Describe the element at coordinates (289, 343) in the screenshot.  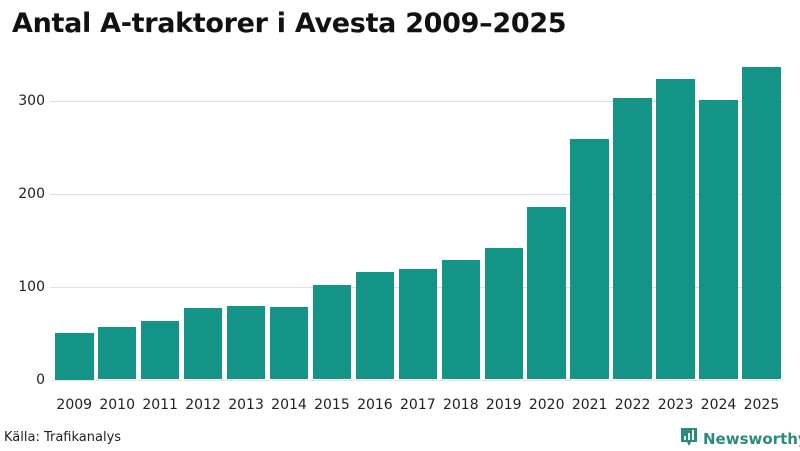
I see `bar-2014` at that location.